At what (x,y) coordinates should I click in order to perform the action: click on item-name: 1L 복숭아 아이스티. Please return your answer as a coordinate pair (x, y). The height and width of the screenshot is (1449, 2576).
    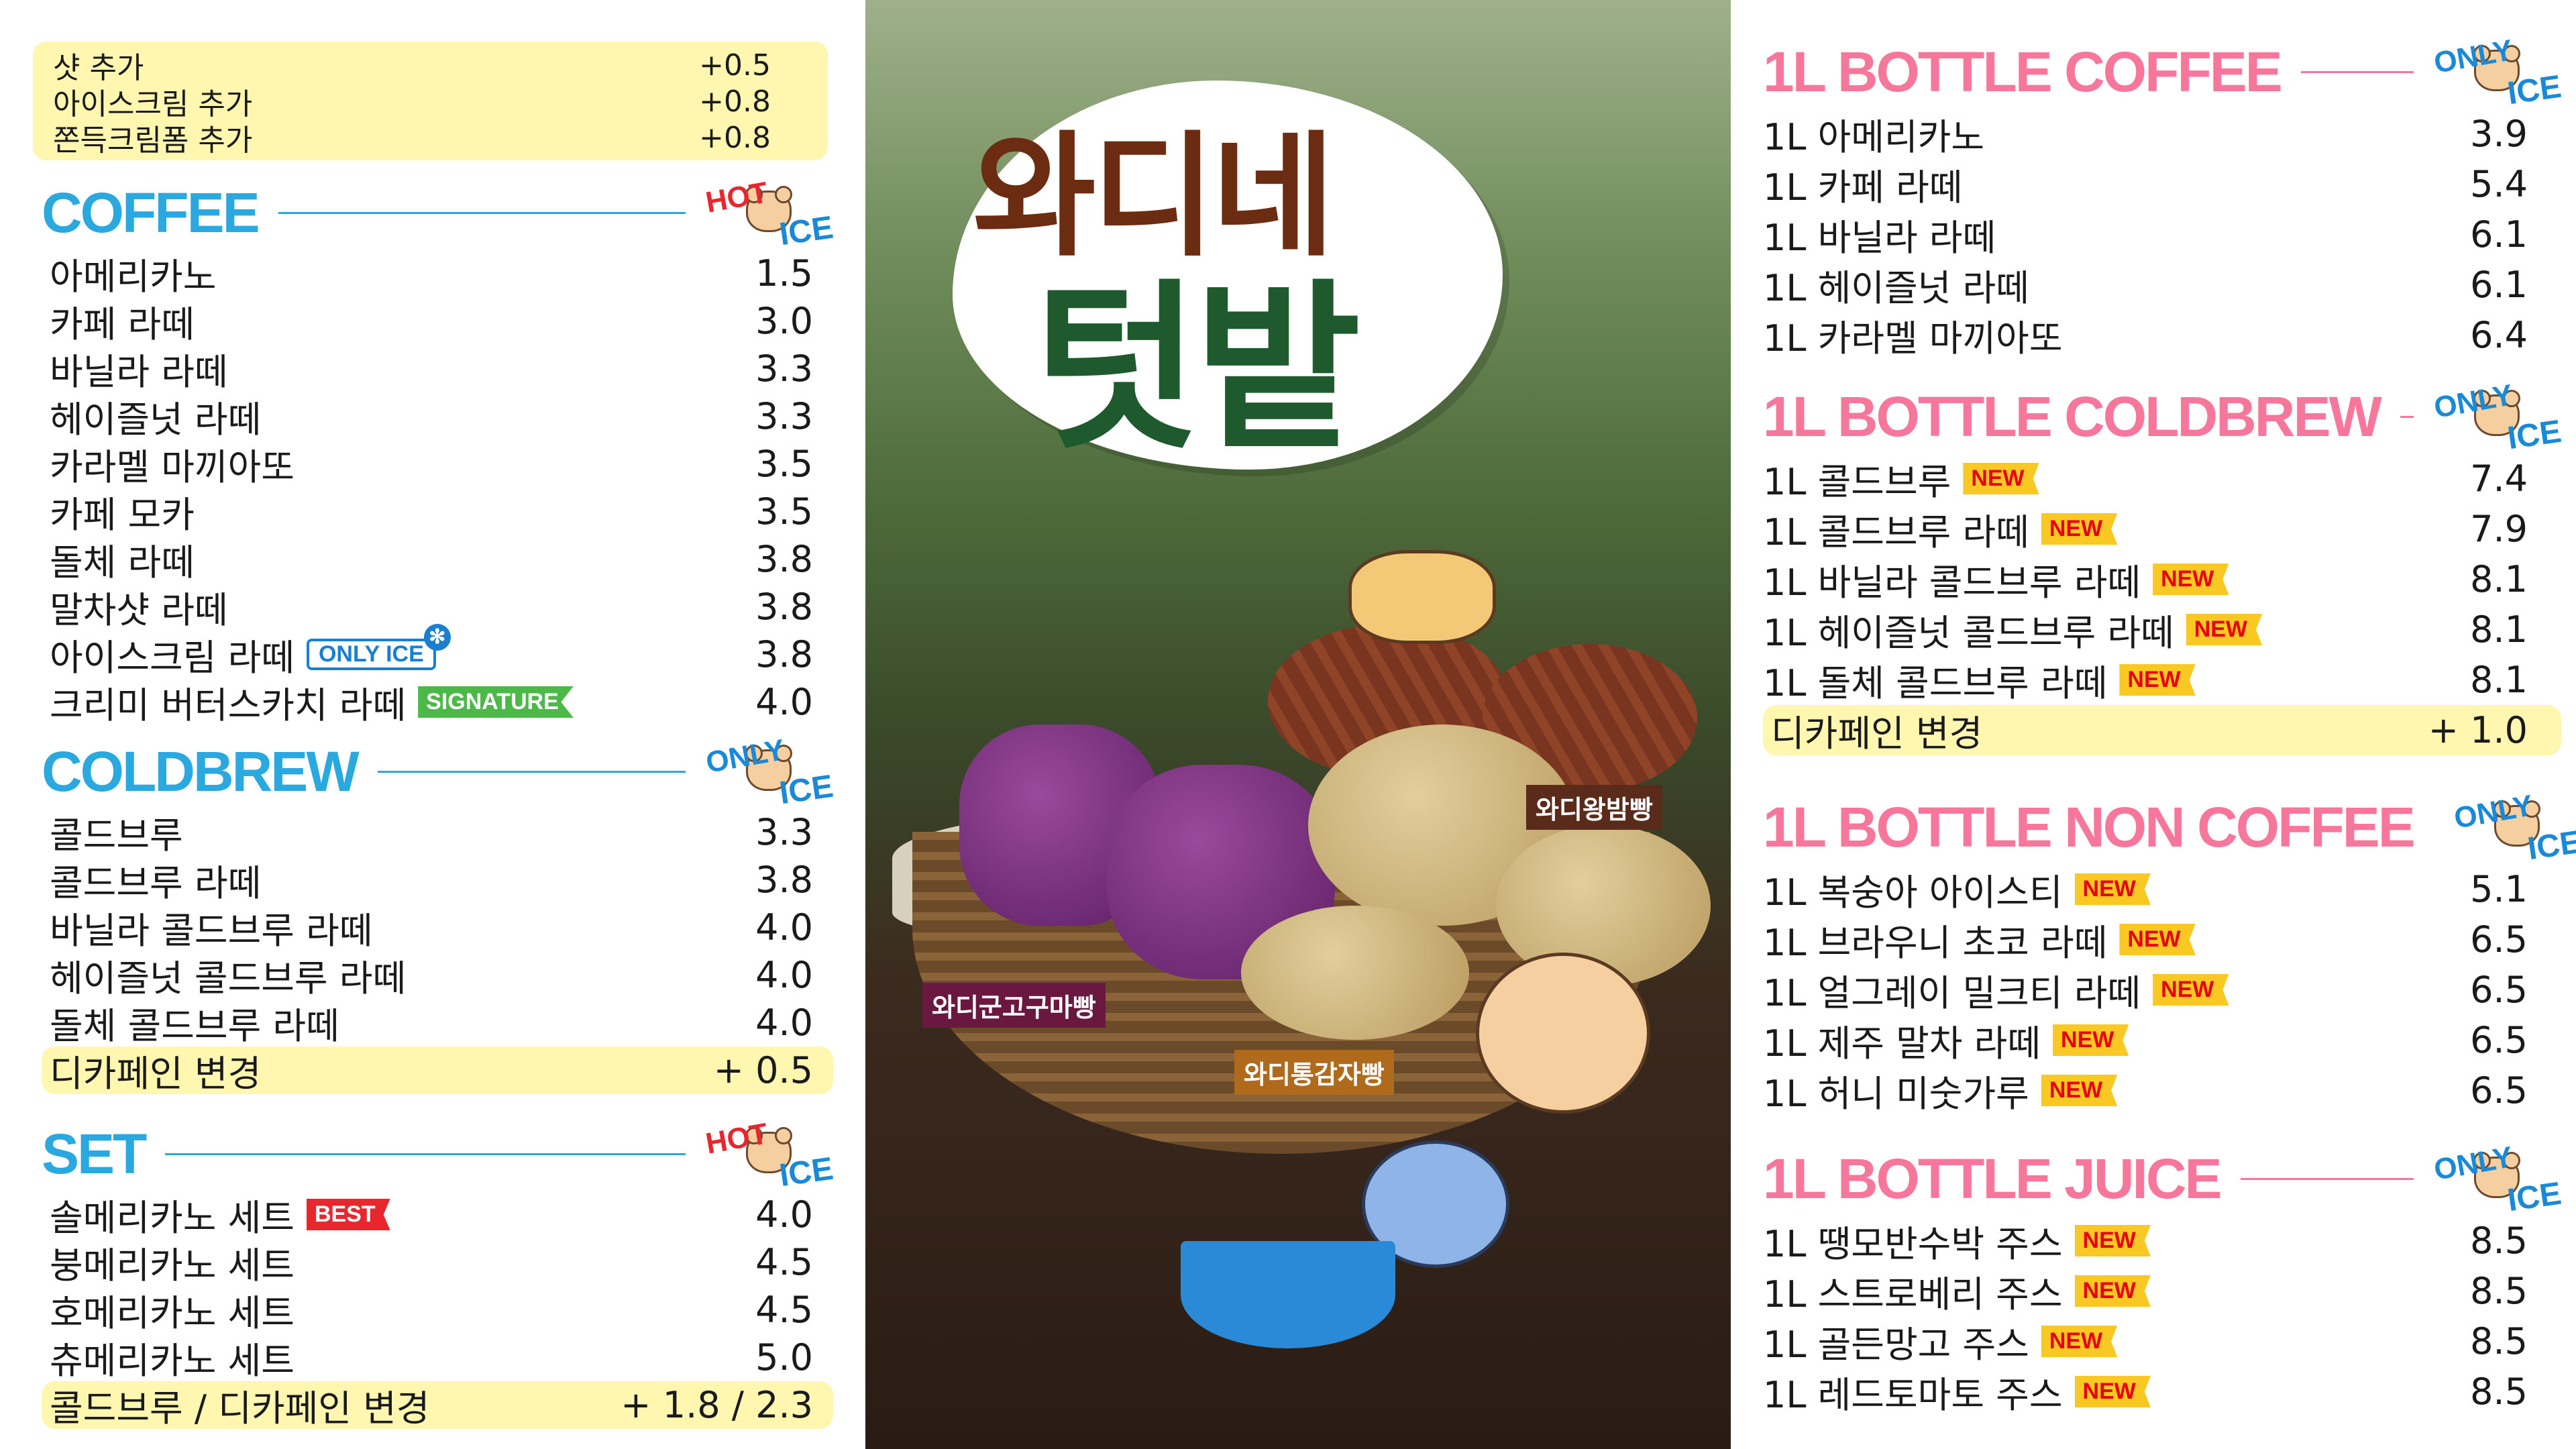
    Looking at the image, I should click on (1913, 892).